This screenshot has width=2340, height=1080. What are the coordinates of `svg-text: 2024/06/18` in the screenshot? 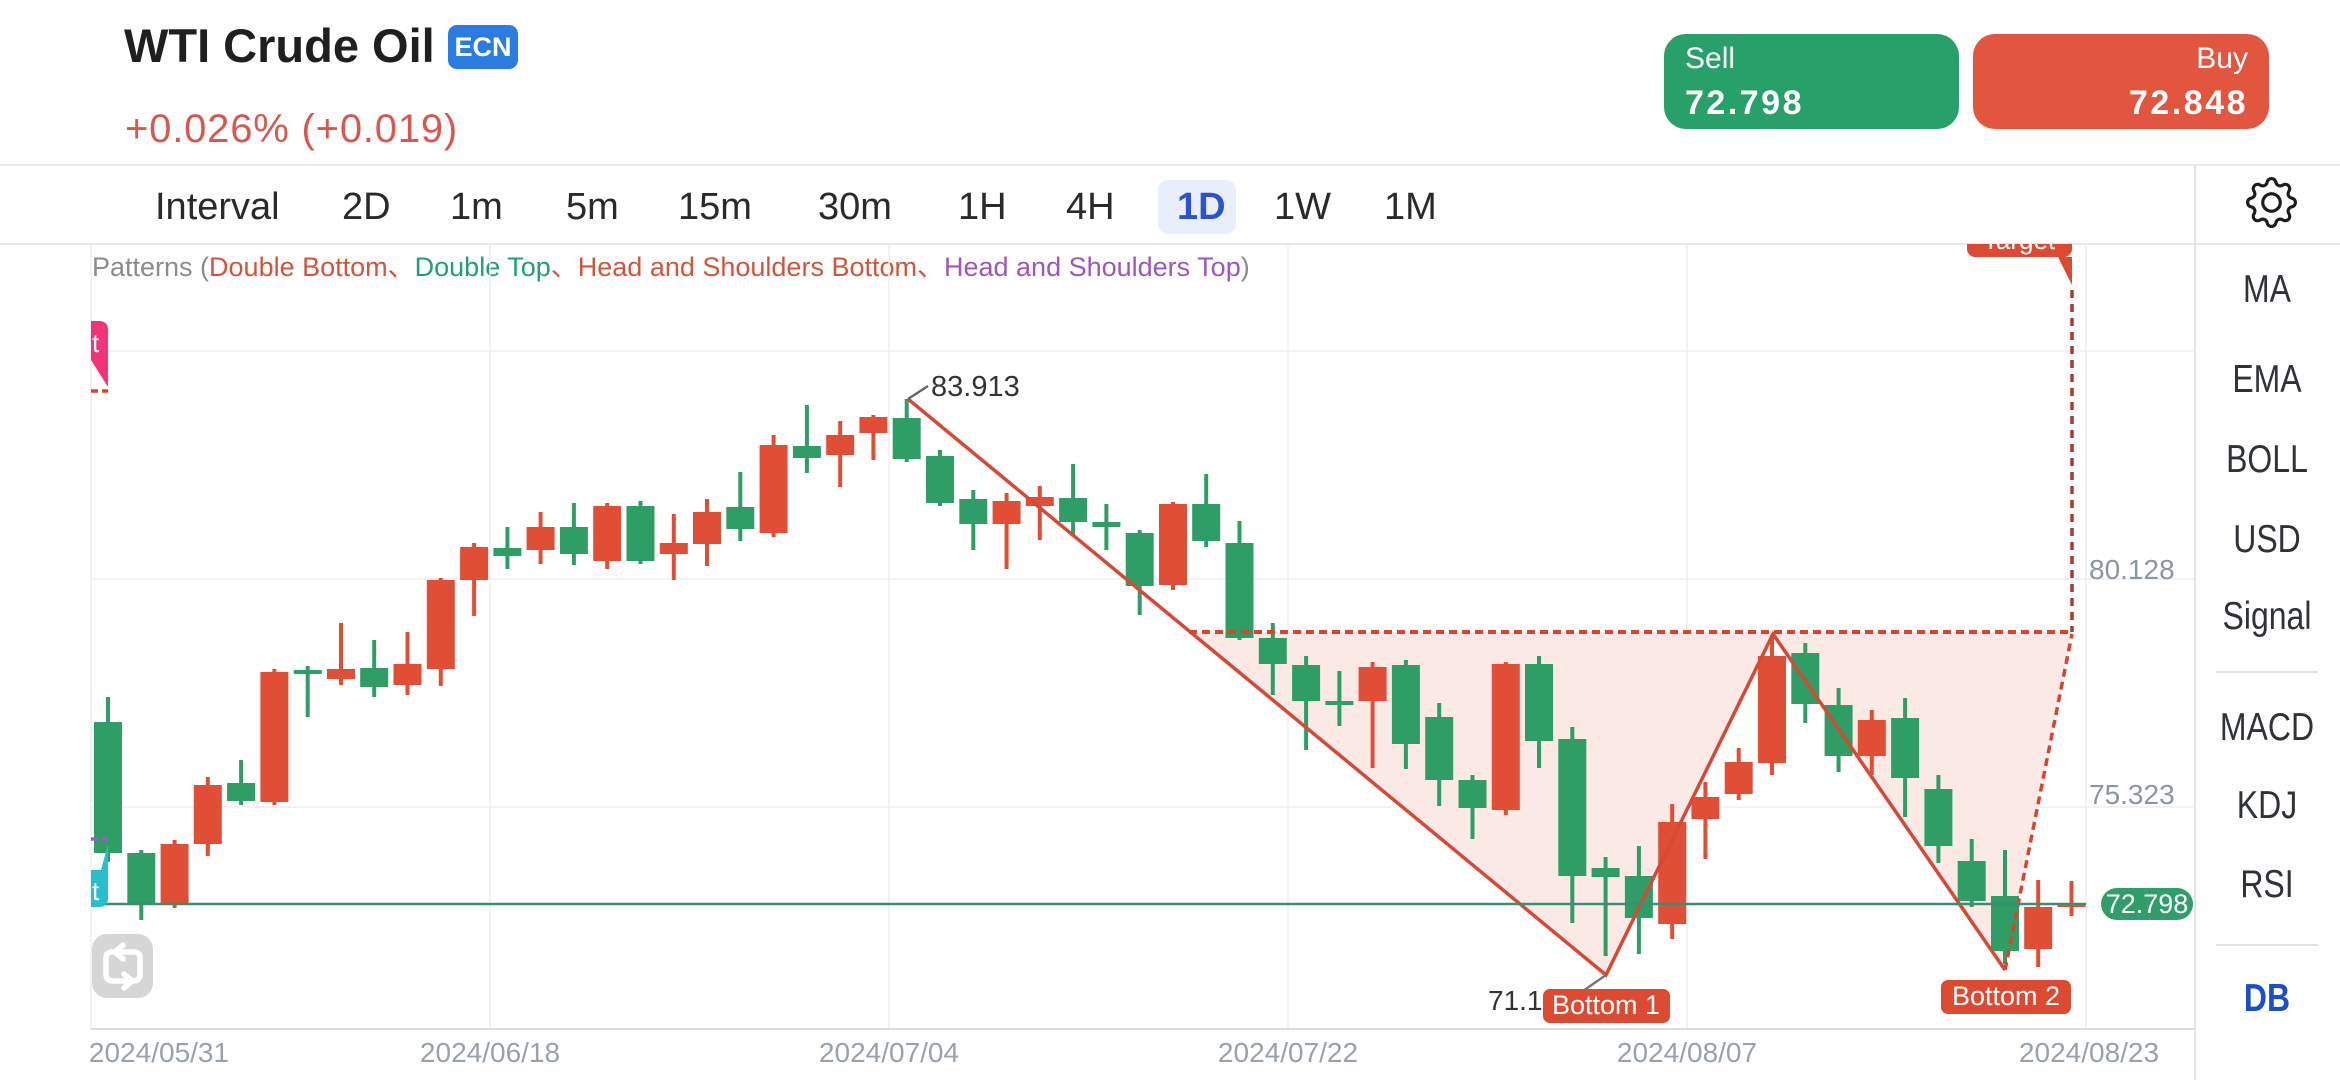 It's located at (490, 1052).